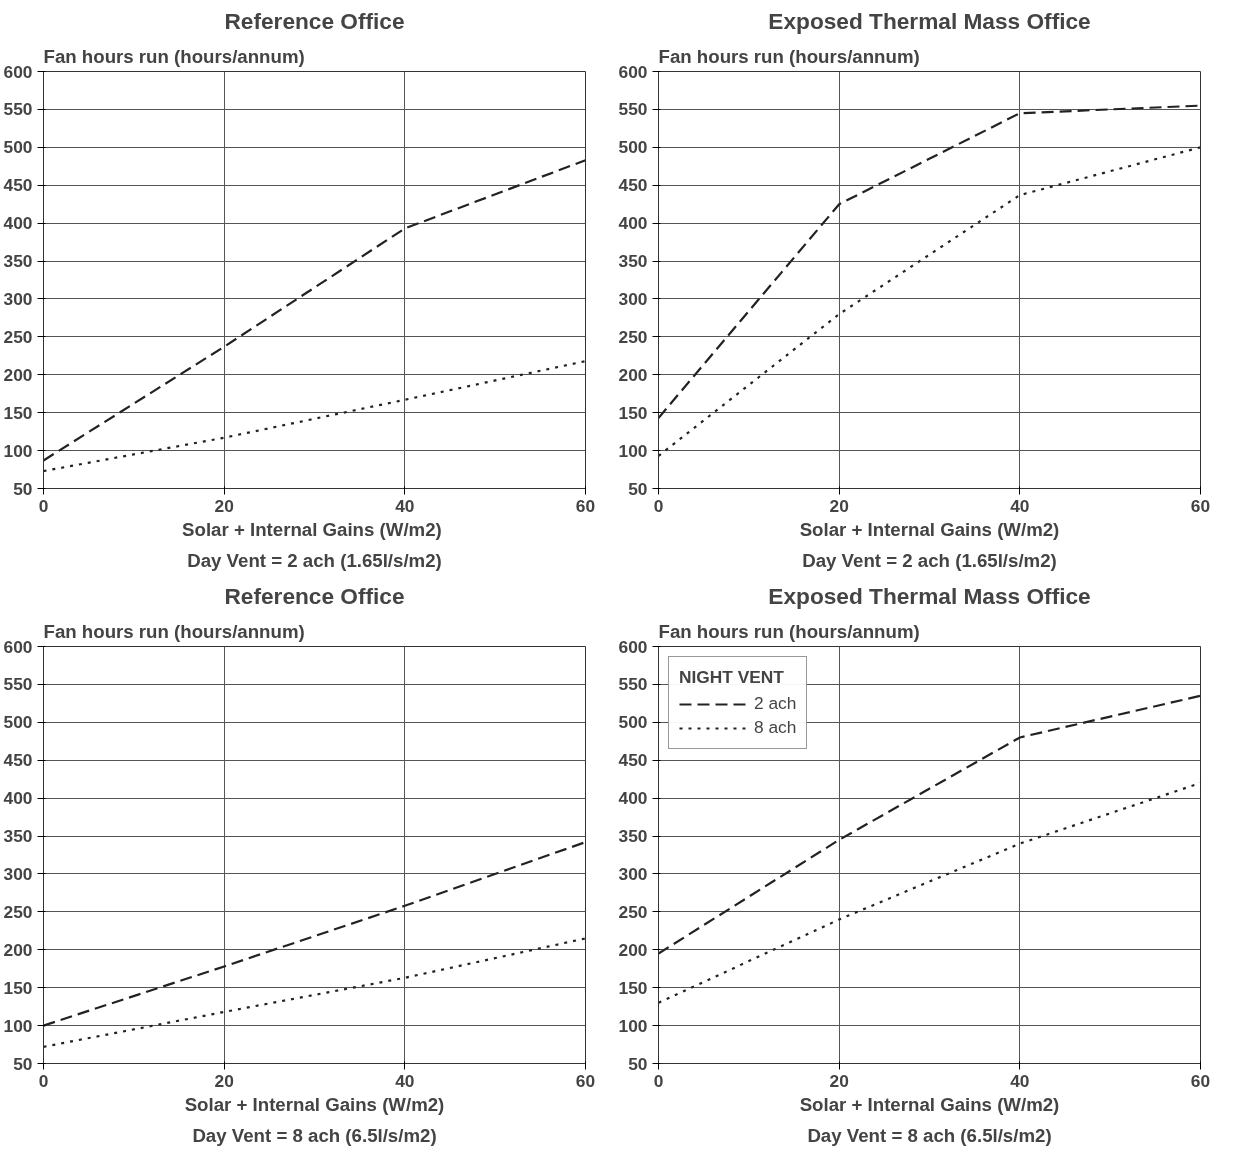 The height and width of the screenshot is (1168, 1244). Describe the element at coordinates (775, 727) in the screenshot. I see `legend-label: 8 ach` at that location.